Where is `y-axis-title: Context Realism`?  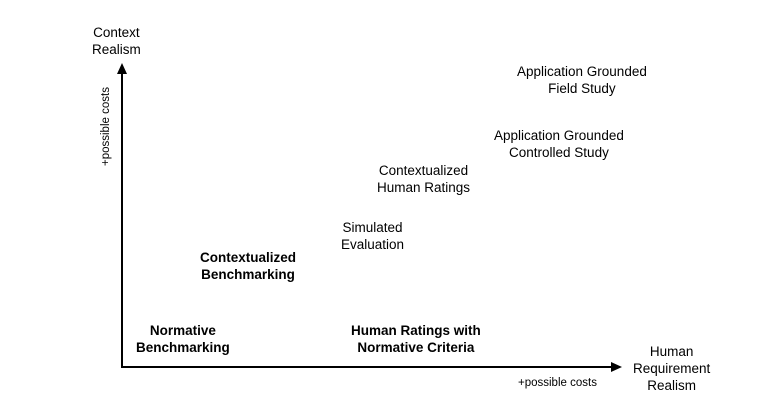
y-axis-title: Context Realism is located at coordinates (116, 41).